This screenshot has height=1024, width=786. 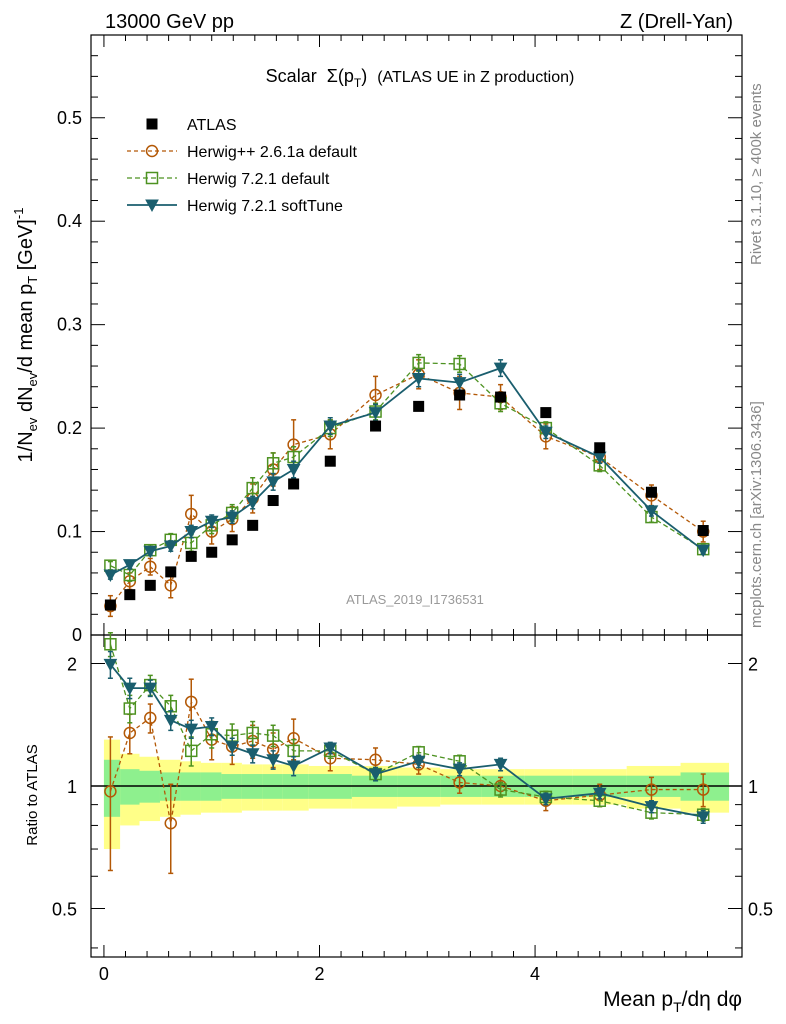 What do you see at coordinates (535, 974) in the screenshot?
I see `x-tick-label: 4` at bounding box center [535, 974].